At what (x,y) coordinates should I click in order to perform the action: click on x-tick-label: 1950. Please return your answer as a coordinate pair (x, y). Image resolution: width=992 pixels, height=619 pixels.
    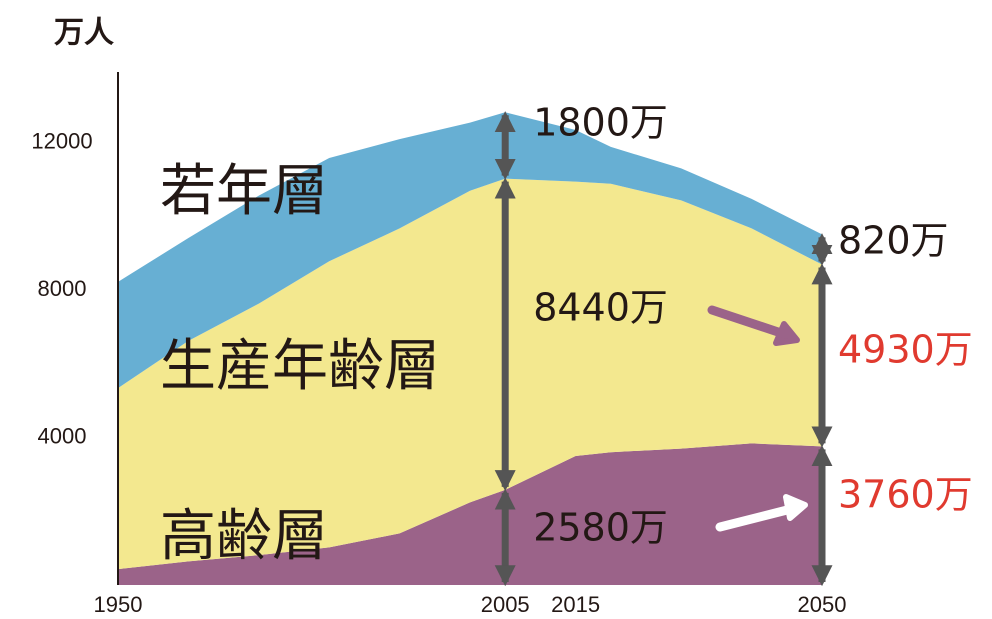
    Looking at the image, I should click on (118, 604).